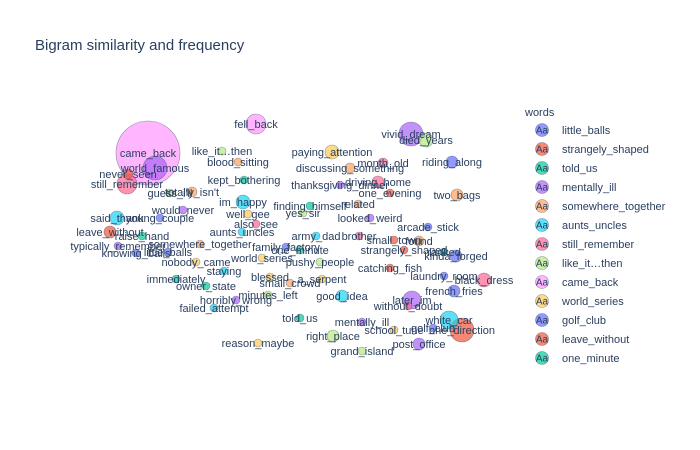 The image size is (700, 450). Describe the element at coordinates (600, 206) in the screenshot. I see `legend-item: Aa somewhere_together` at that location.